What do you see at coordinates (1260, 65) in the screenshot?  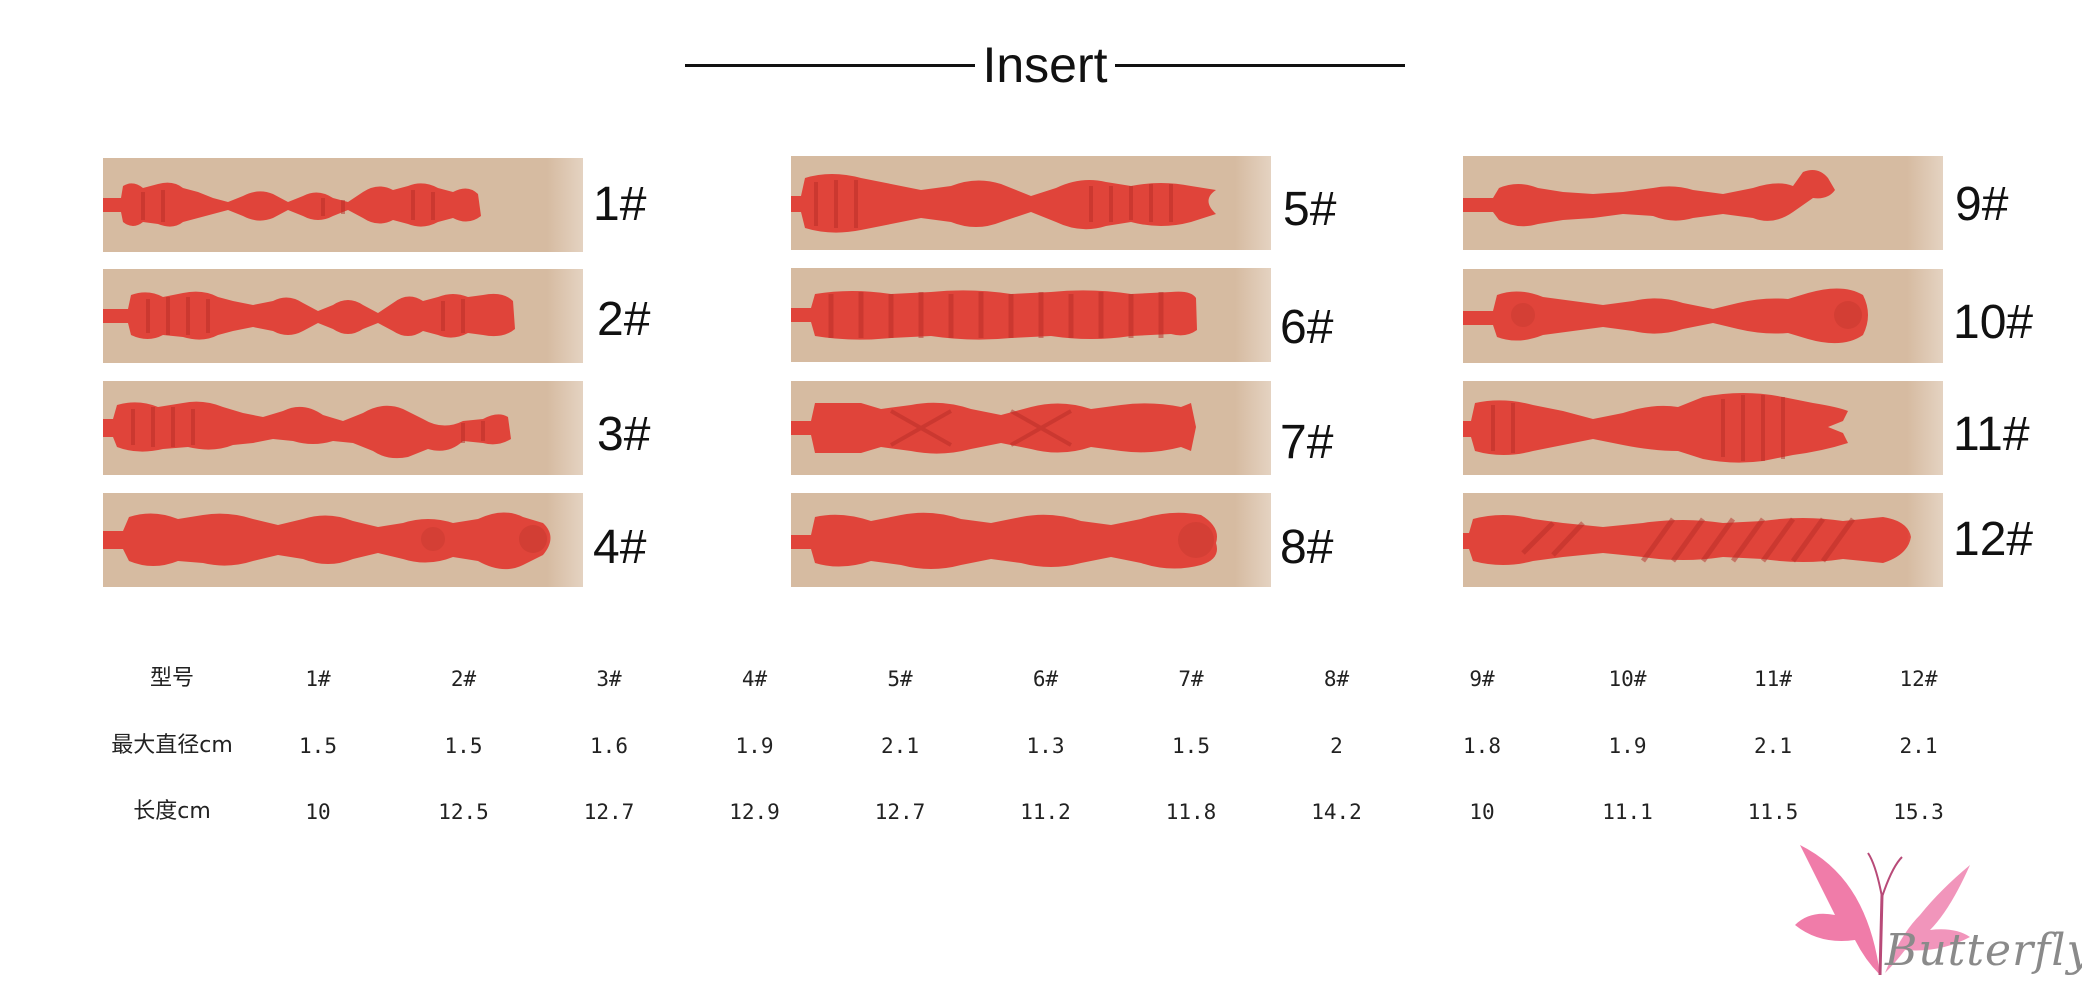 I see `title-rule-right` at bounding box center [1260, 65].